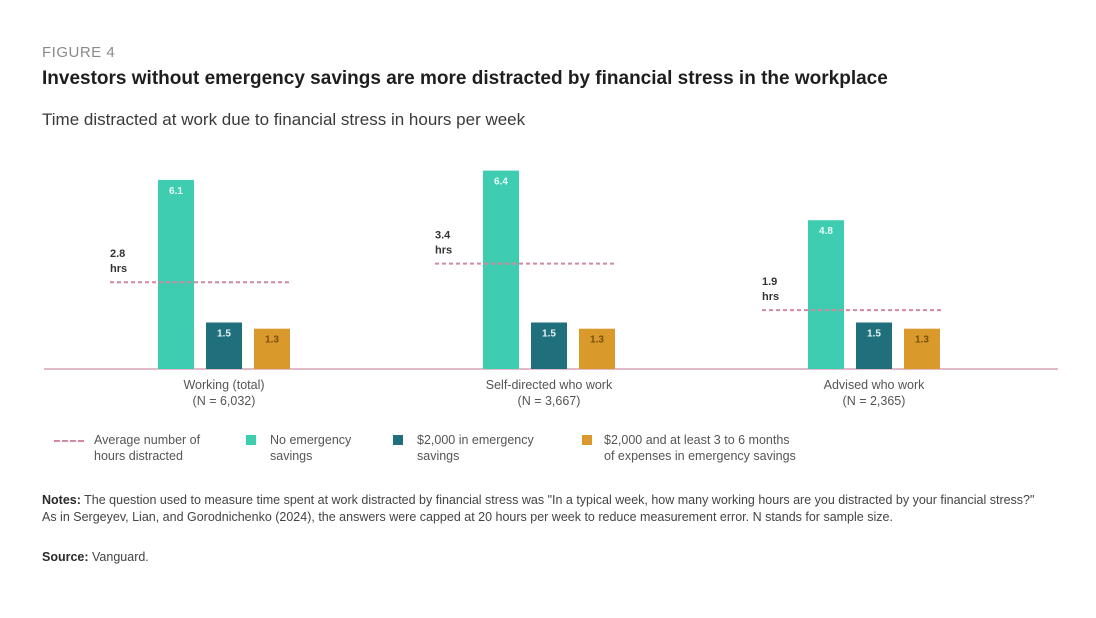 Image resolution: width=1096 pixels, height=618 pixels. I want to click on dashed-line-icon, so click(69, 441).